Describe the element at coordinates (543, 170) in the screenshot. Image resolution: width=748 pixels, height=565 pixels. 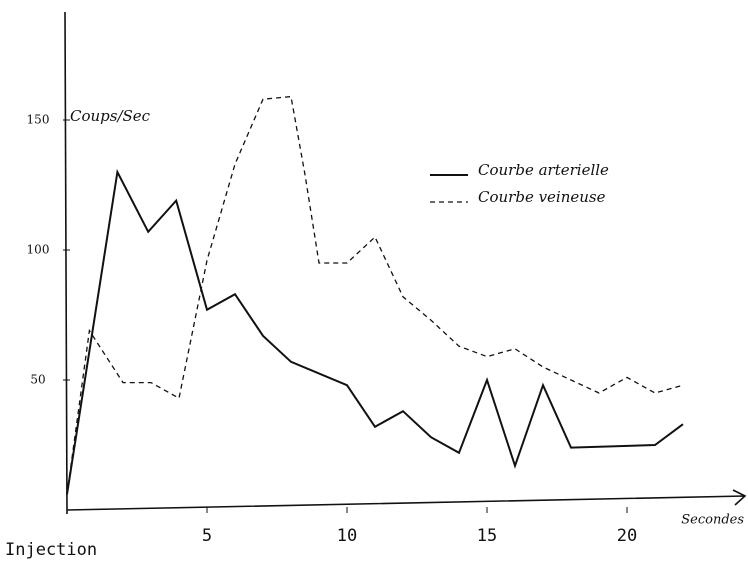
I see `legend-label: Courbe arterielle` at that location.